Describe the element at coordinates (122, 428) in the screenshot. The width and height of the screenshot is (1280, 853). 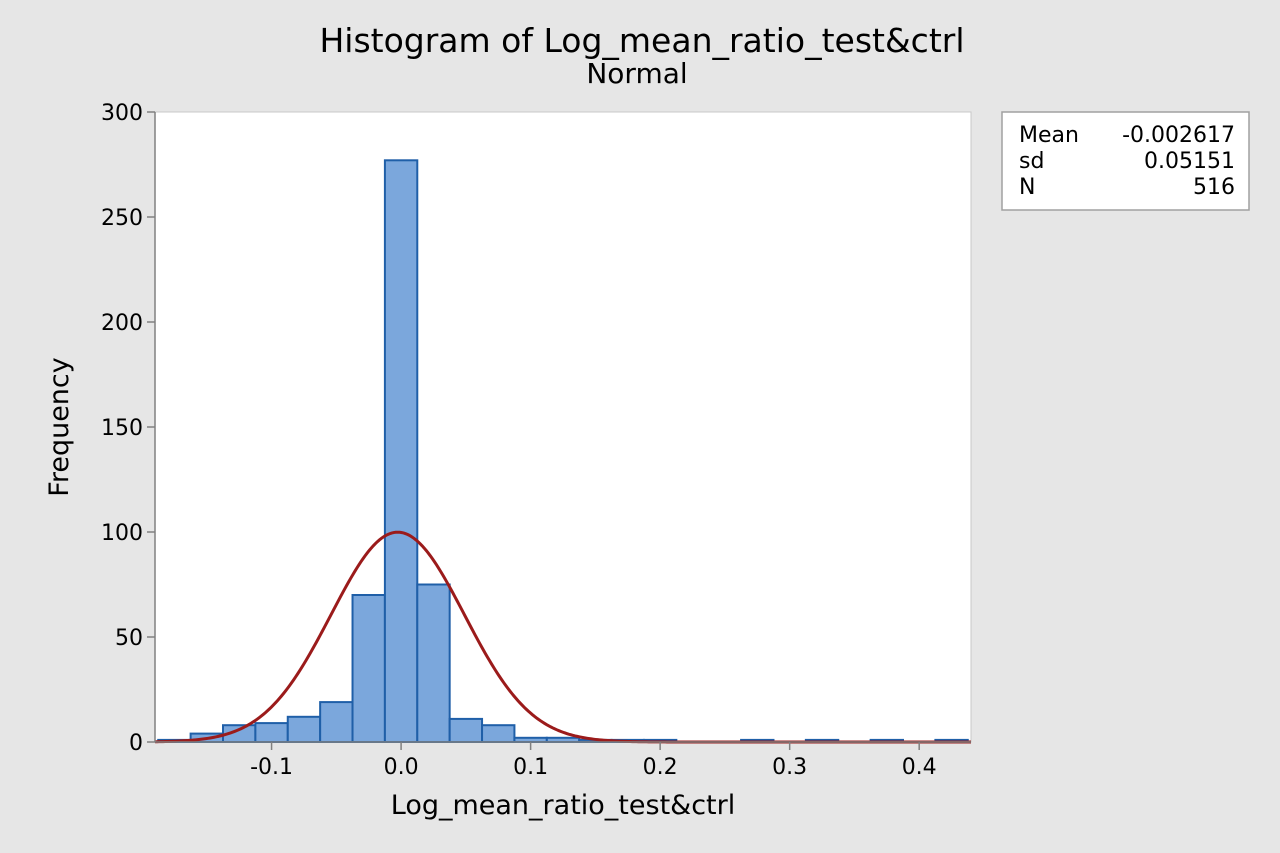
I see `y-tick-label: 150` at that location.